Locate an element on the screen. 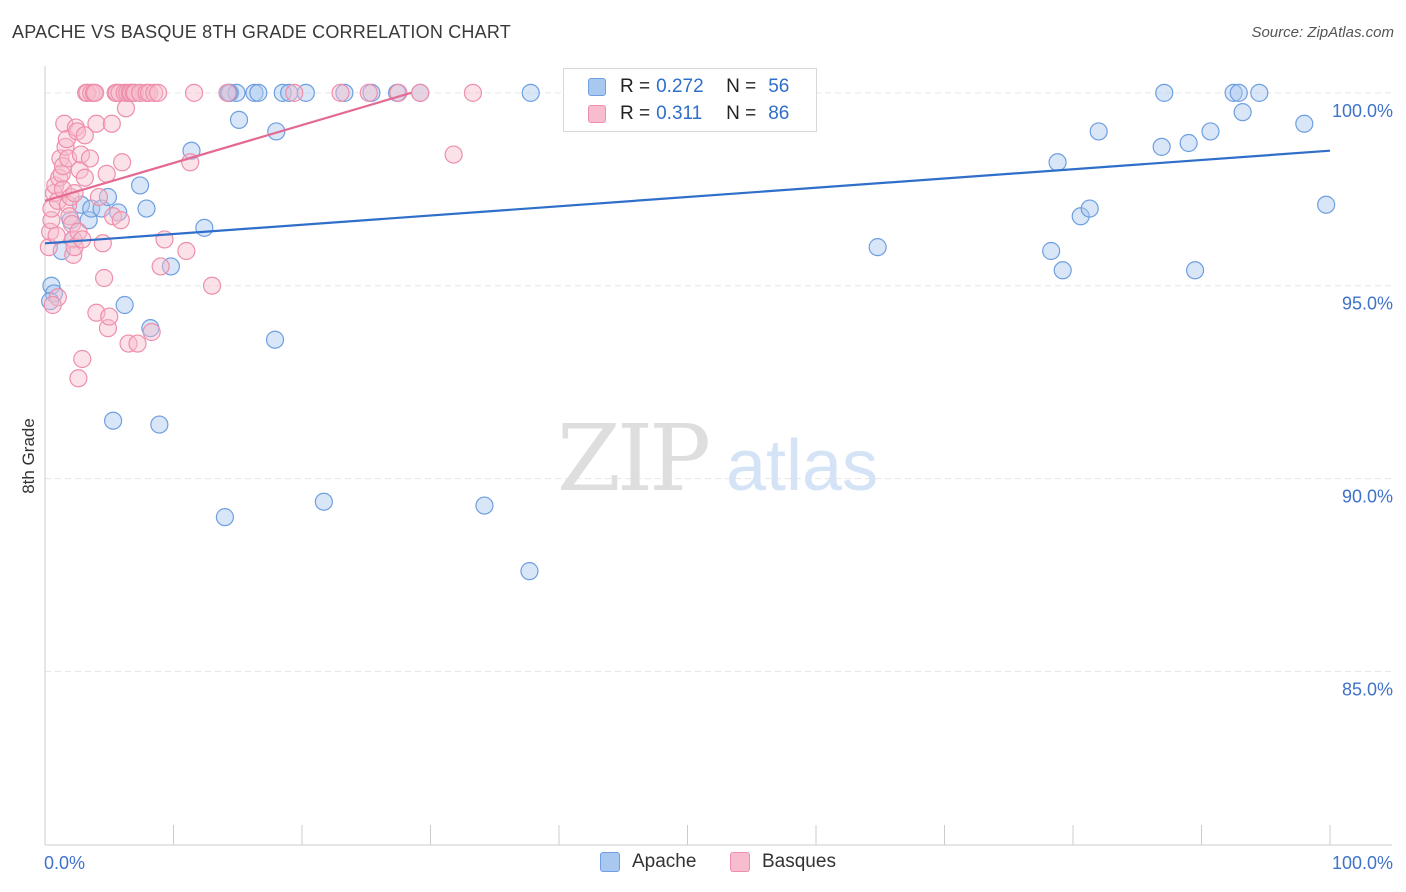 Image resolution: width=1406 pixels, height=892 pixels. y-tick-label: 100.0% is located at coordinates (1362, 111).